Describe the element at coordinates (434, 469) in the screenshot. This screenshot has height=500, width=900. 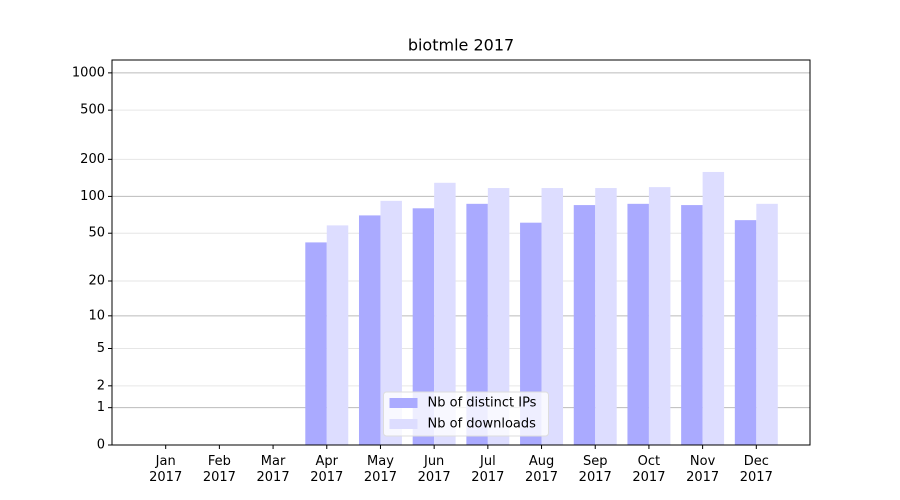
I see `x-tick-label: Jun 2017` at that location.